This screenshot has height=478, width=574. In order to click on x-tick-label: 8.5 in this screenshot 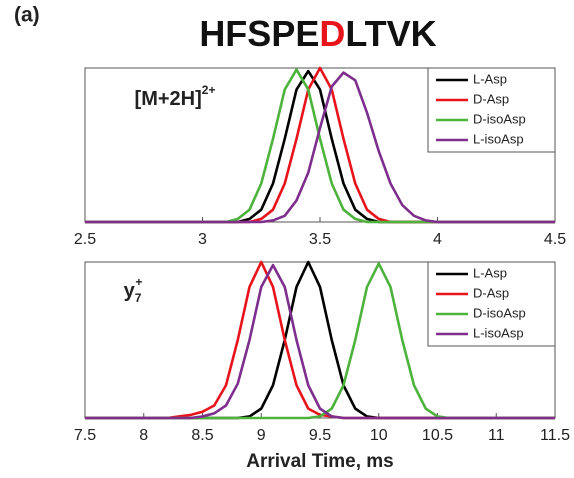, I will do `click(202, 435)`.